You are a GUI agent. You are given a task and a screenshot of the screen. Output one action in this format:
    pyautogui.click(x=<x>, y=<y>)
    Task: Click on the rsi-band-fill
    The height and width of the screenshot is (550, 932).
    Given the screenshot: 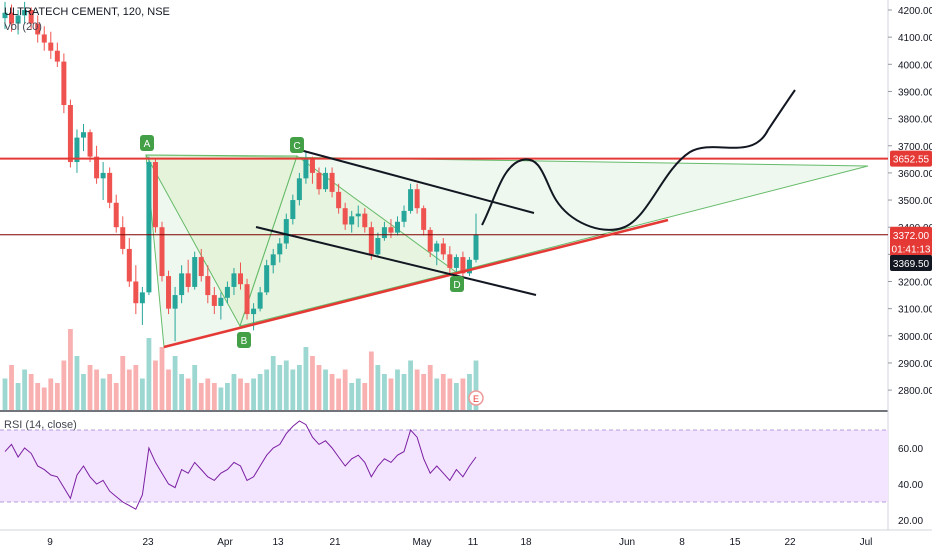 What is the action you would take?
    pyautogui.click(x=444, y=466)
    